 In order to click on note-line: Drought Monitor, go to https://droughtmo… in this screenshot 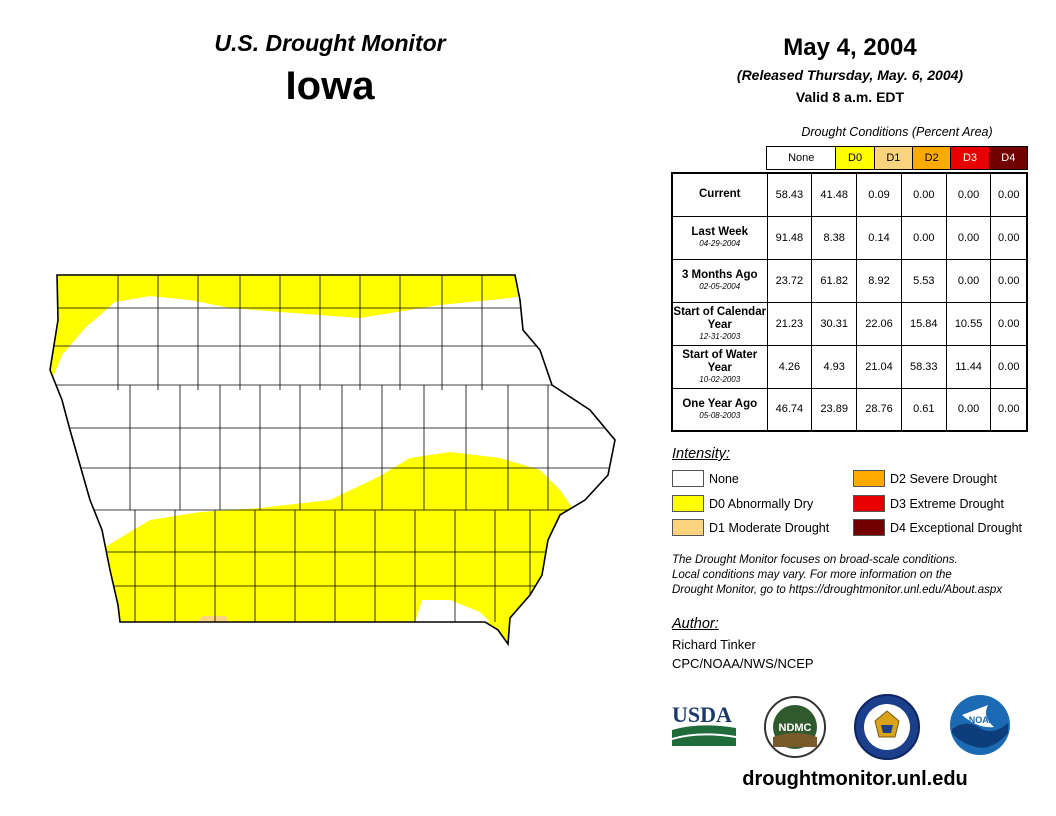, I will do `click(837, 590)`.